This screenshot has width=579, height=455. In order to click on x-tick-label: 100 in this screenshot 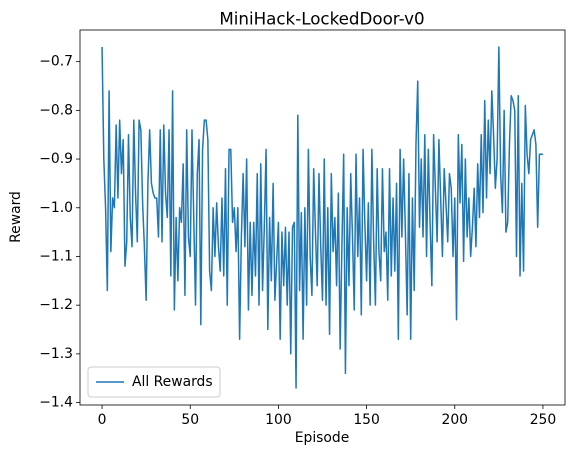, I will do `click(278, 420)`.